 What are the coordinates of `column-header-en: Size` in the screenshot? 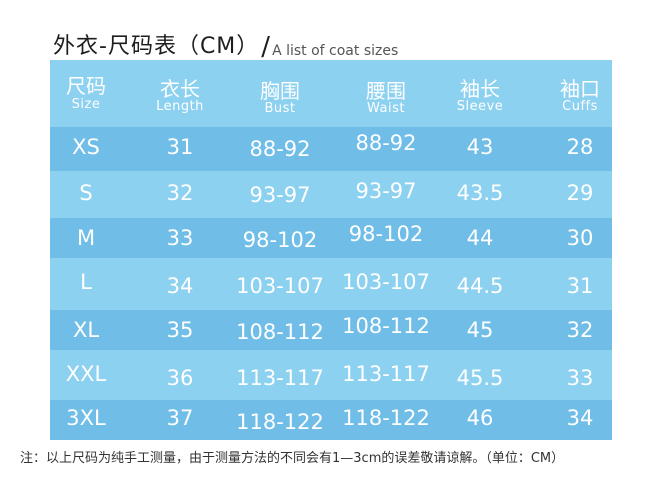 It's located at (86, 104).